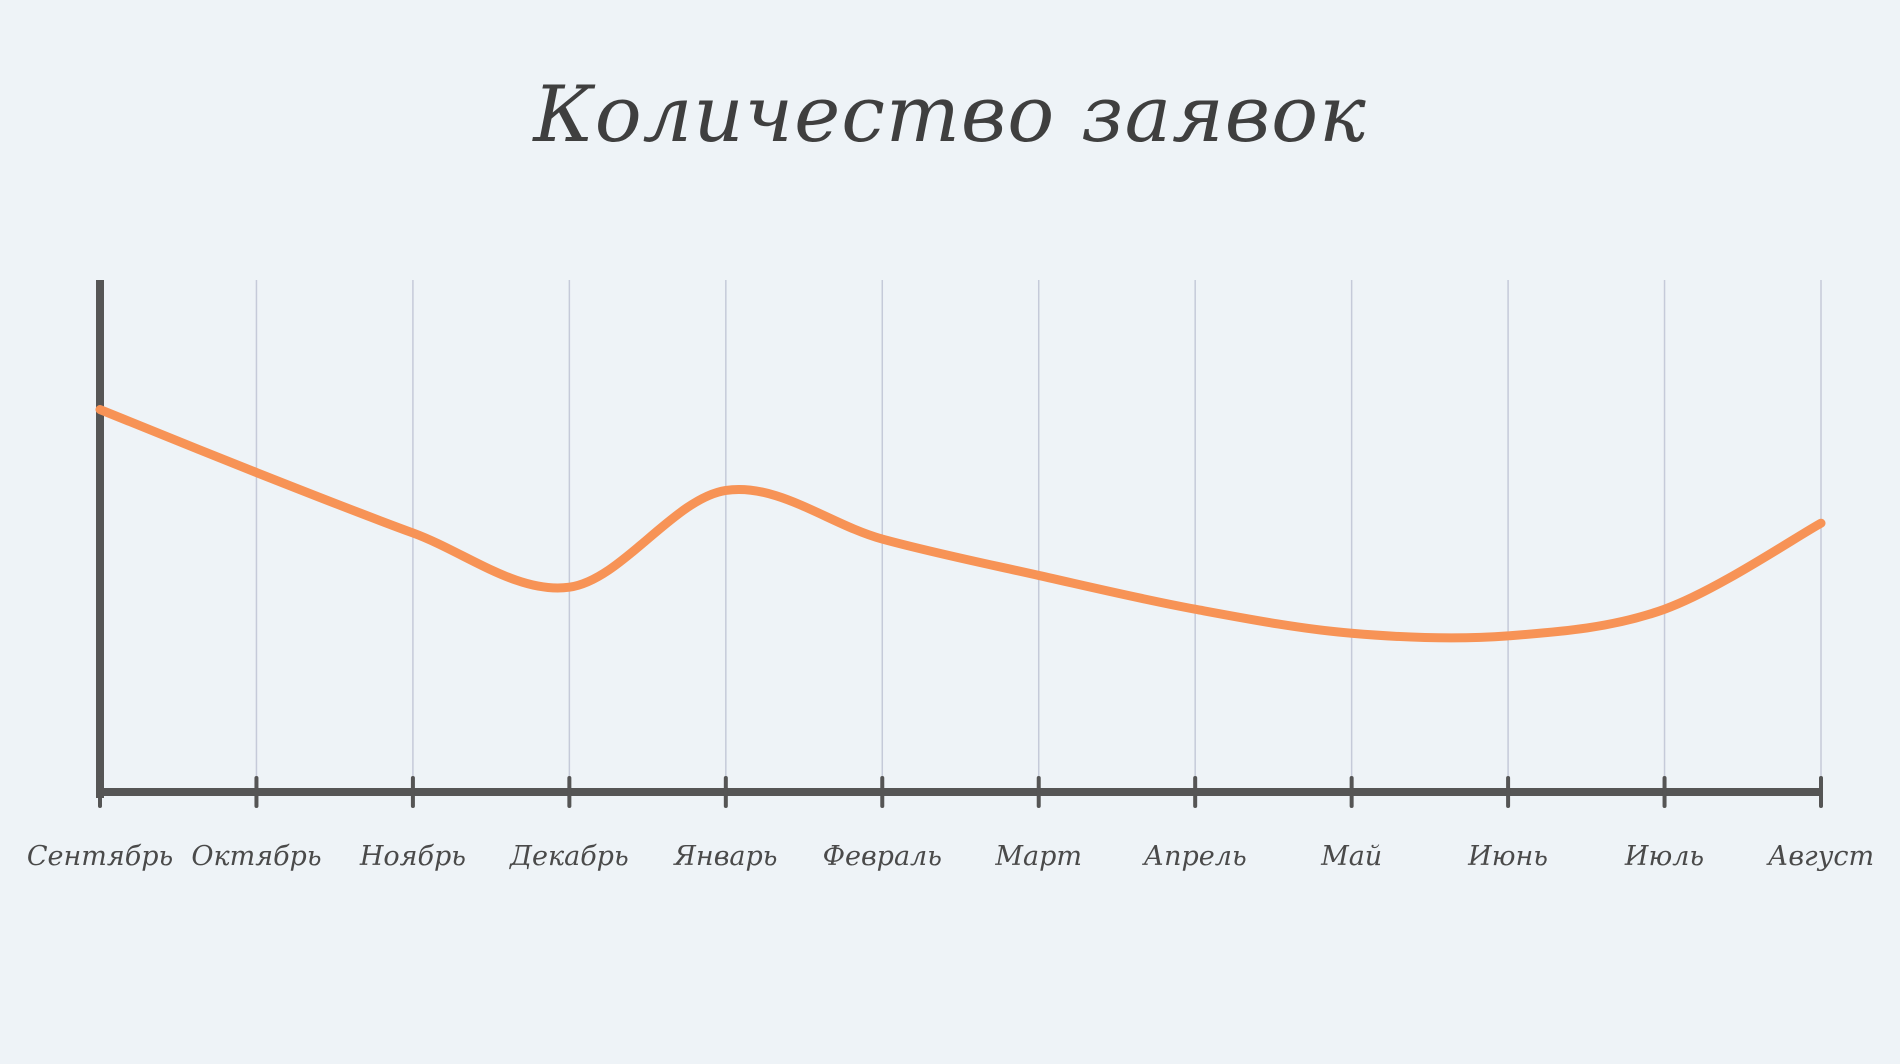  I want to click on x-tick-label: Июнь, so click(1507, 856).